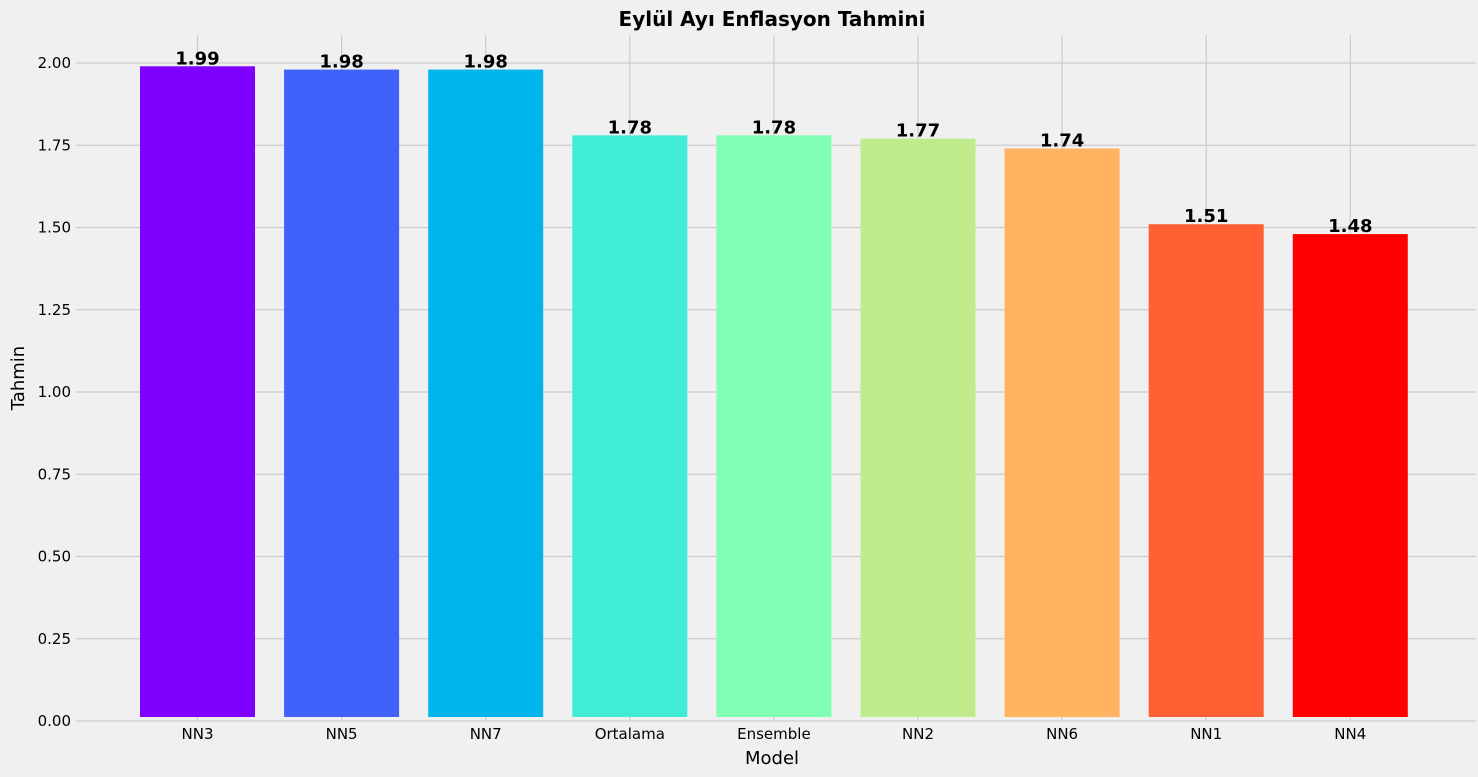 The height and width of the screenshot is (777, 1478). I want to click on bar-nn2, so click(918, 428).